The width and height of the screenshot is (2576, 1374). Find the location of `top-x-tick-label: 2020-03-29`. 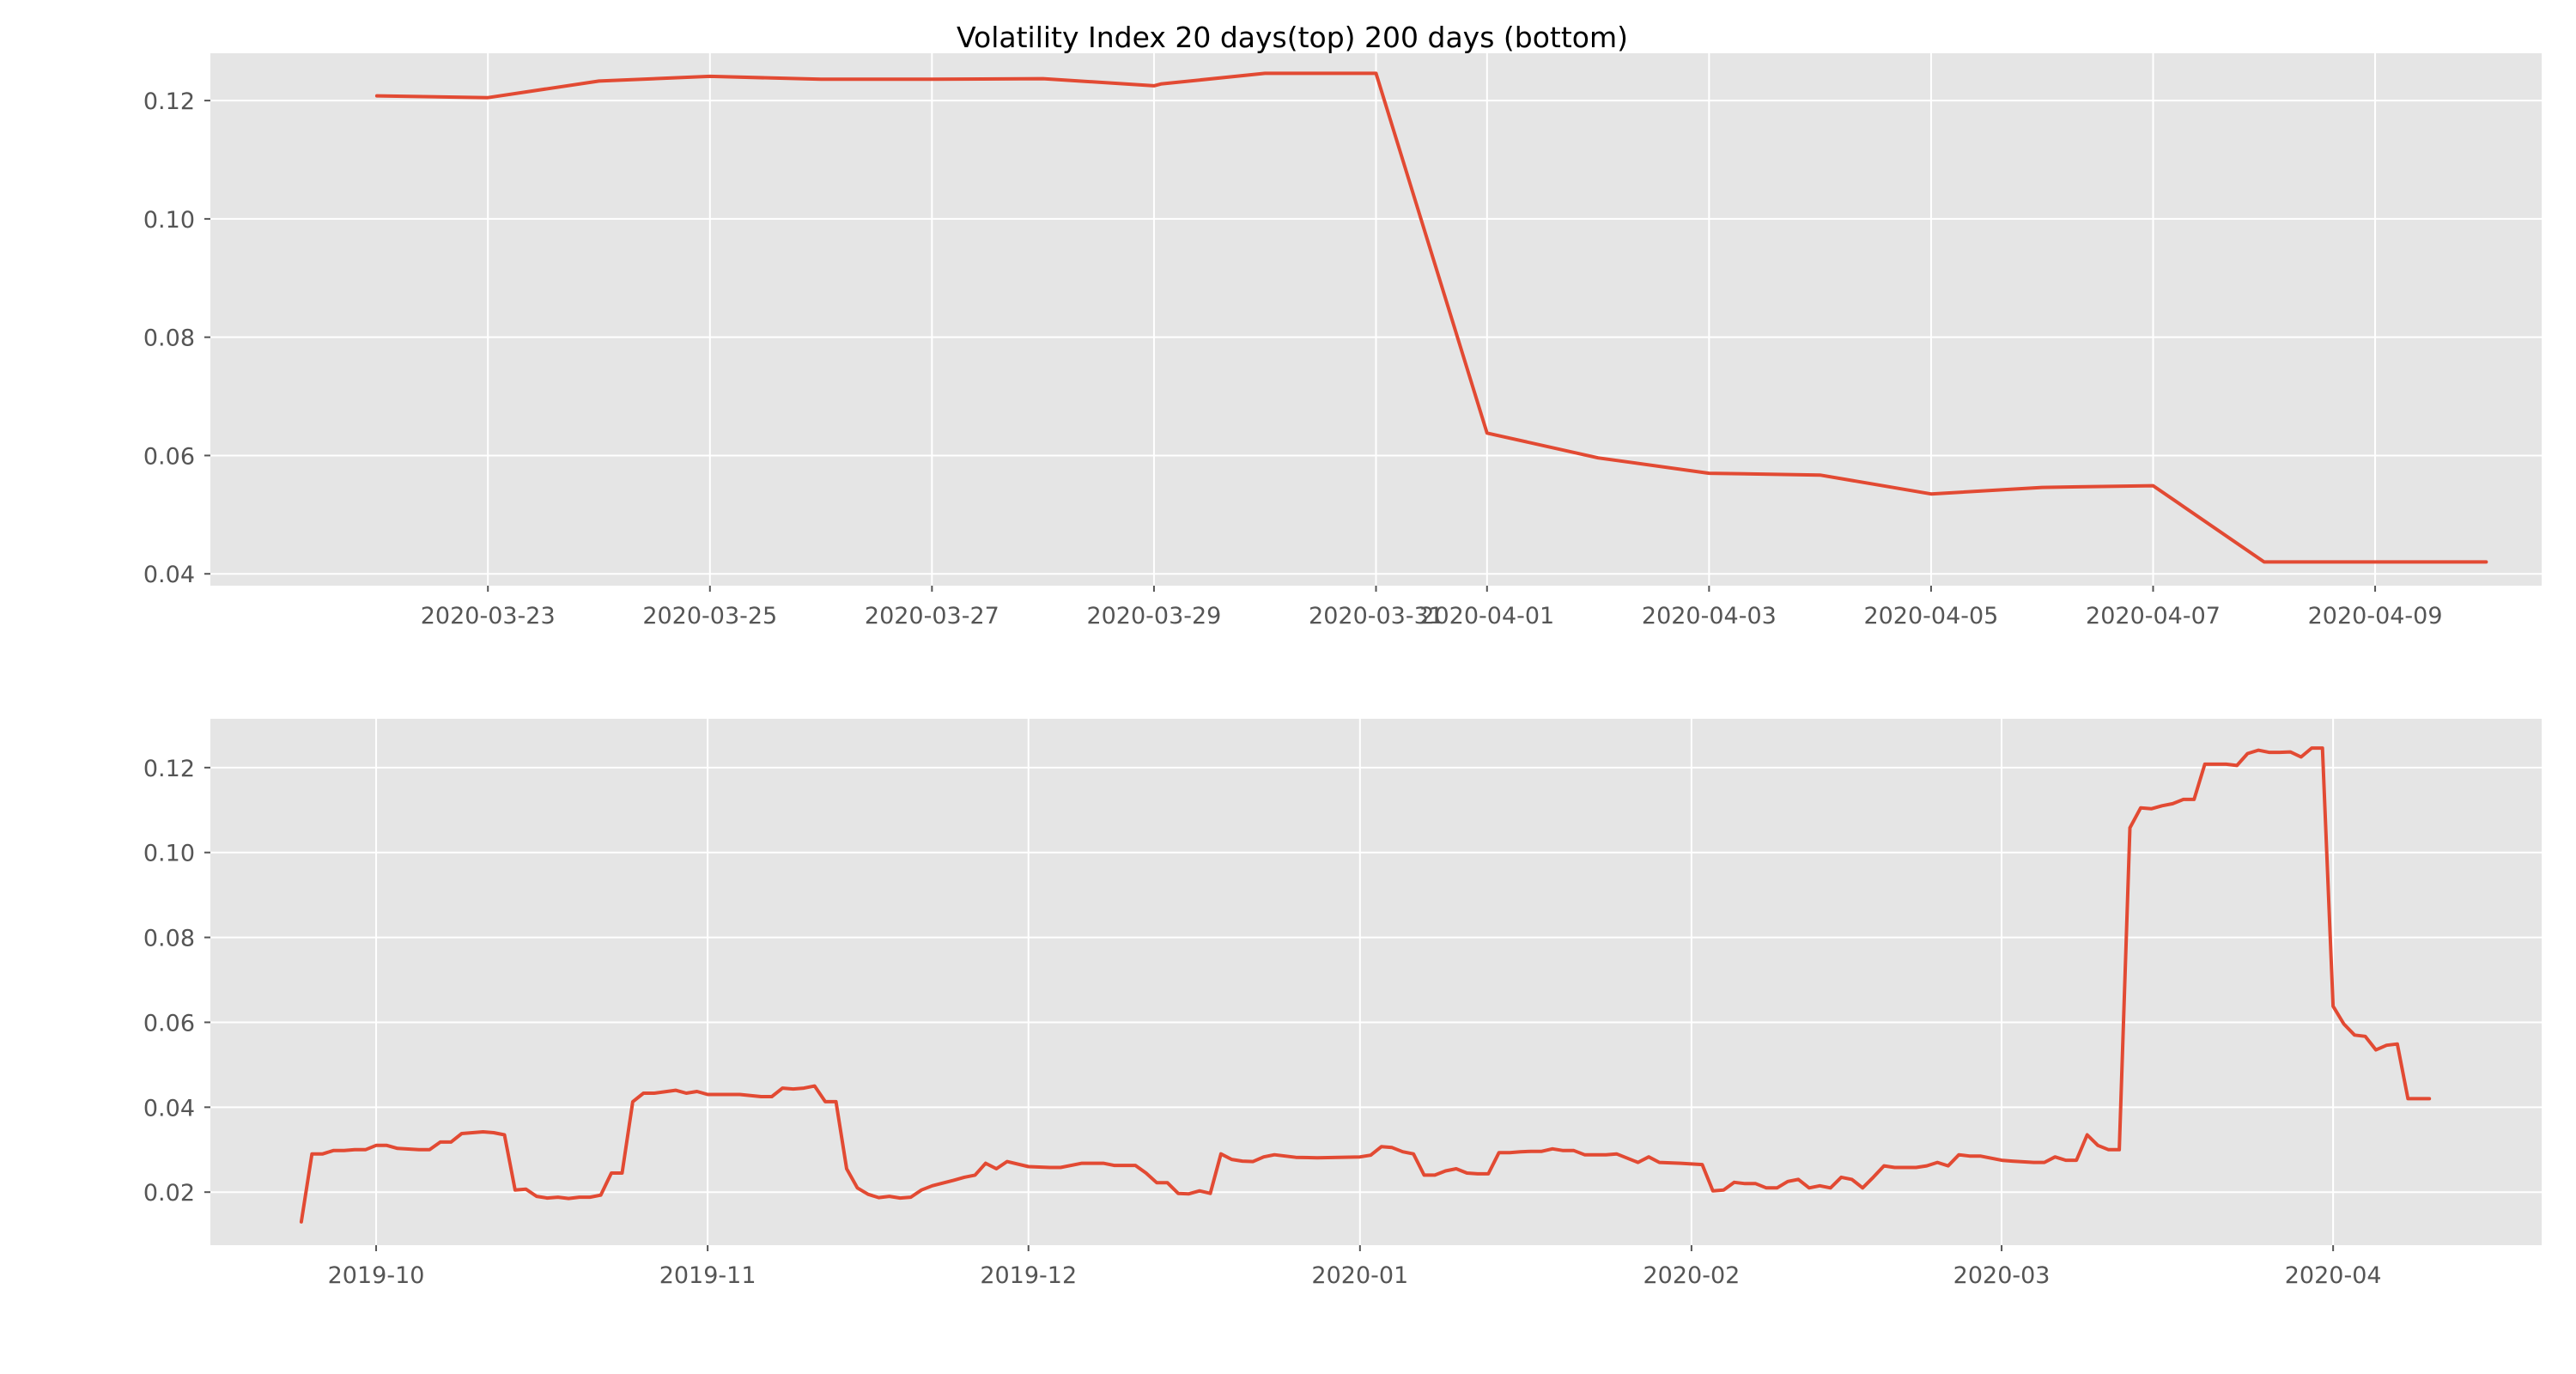

top-x-tick-label: 2020-03-29 is located at coordinates (1153, 616).